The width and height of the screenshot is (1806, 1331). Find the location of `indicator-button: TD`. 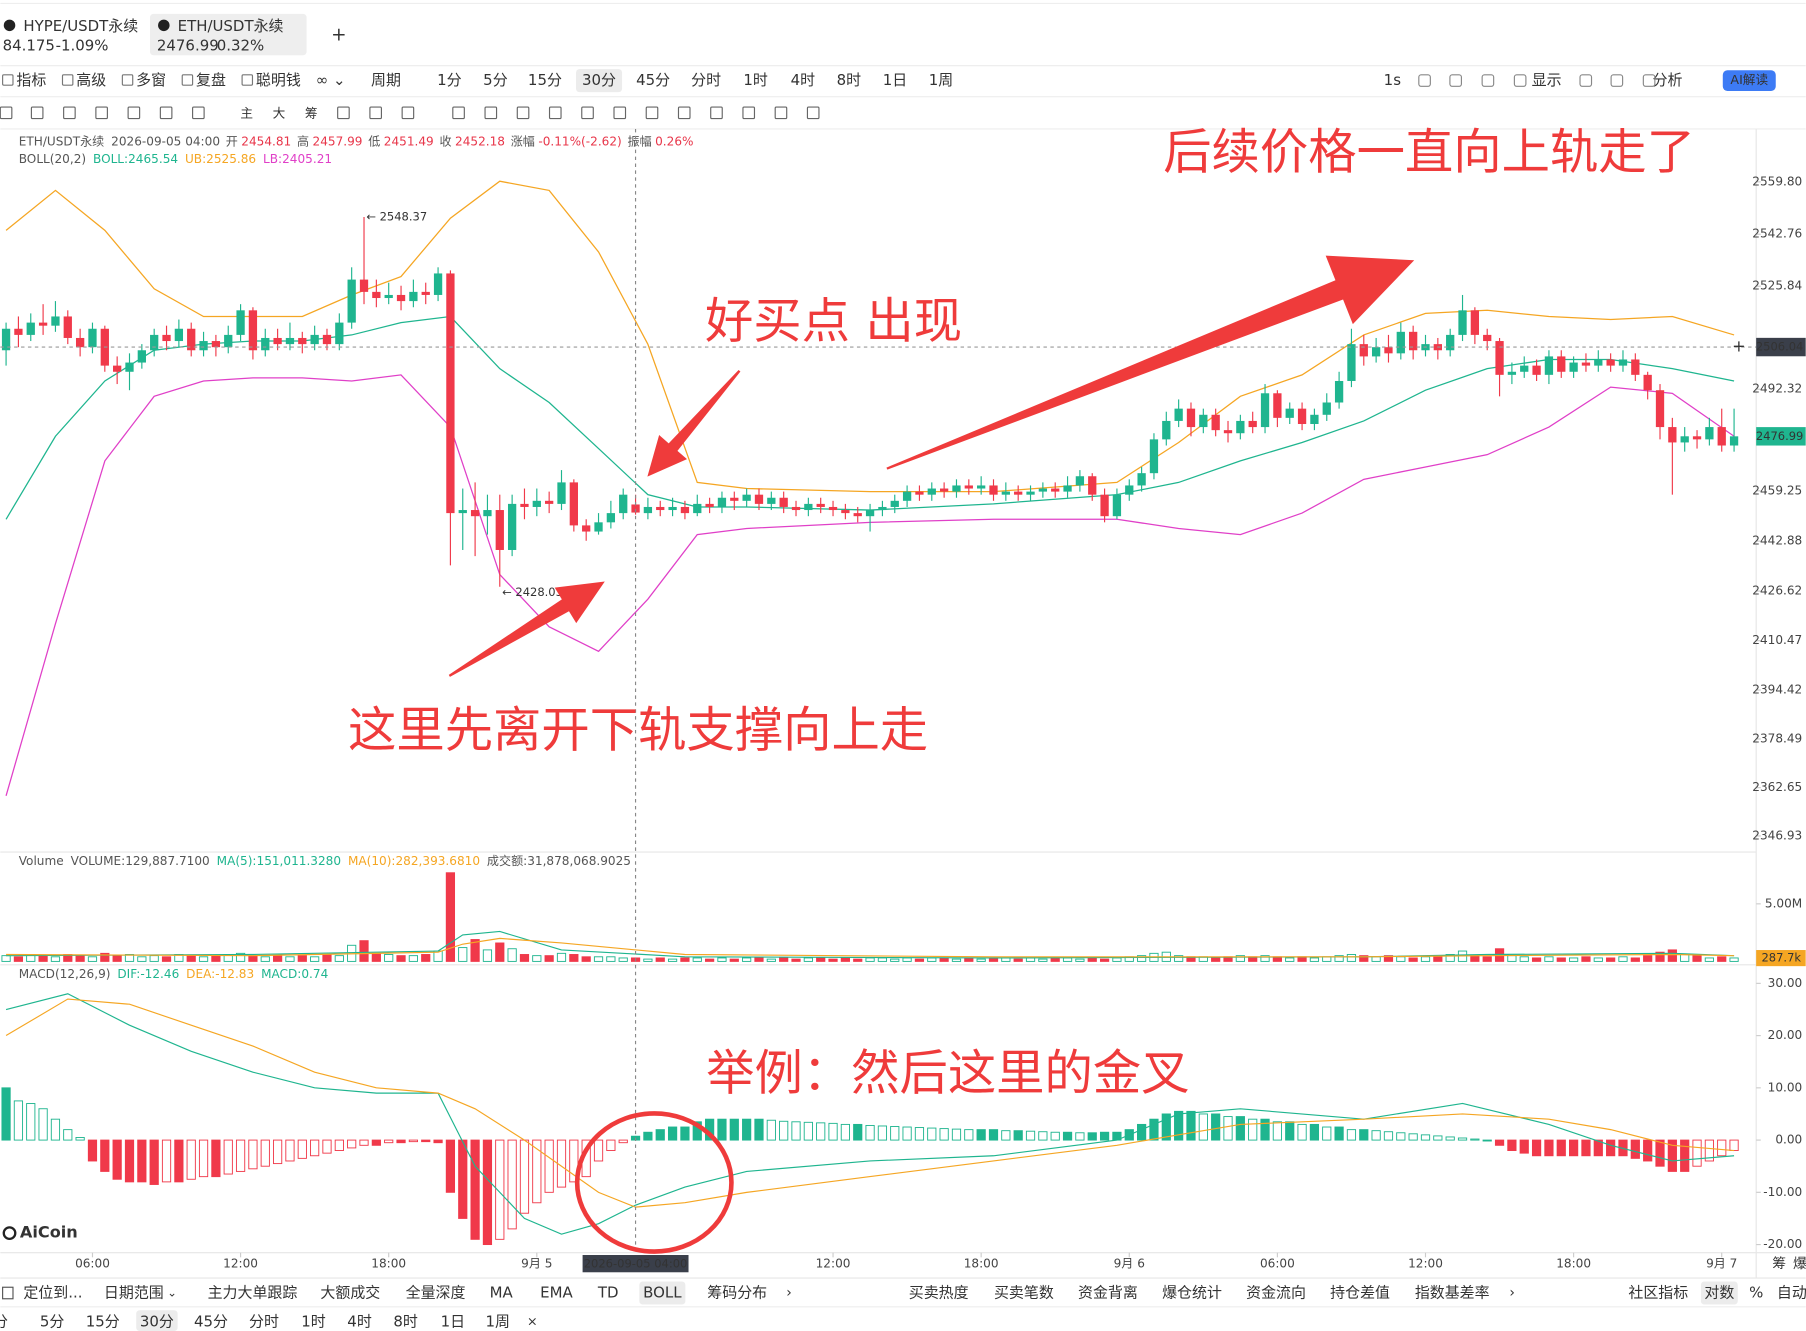

indicator-button: TD is located at coordinates (608, 1293).